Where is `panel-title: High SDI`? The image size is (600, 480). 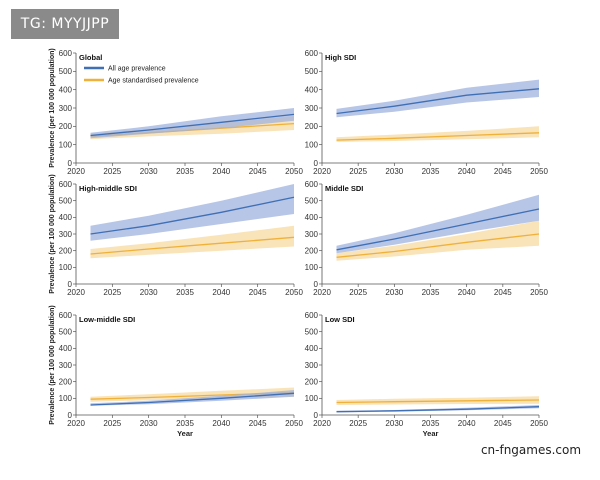
panel-title: High SDI is located at coordinates (340, 57).